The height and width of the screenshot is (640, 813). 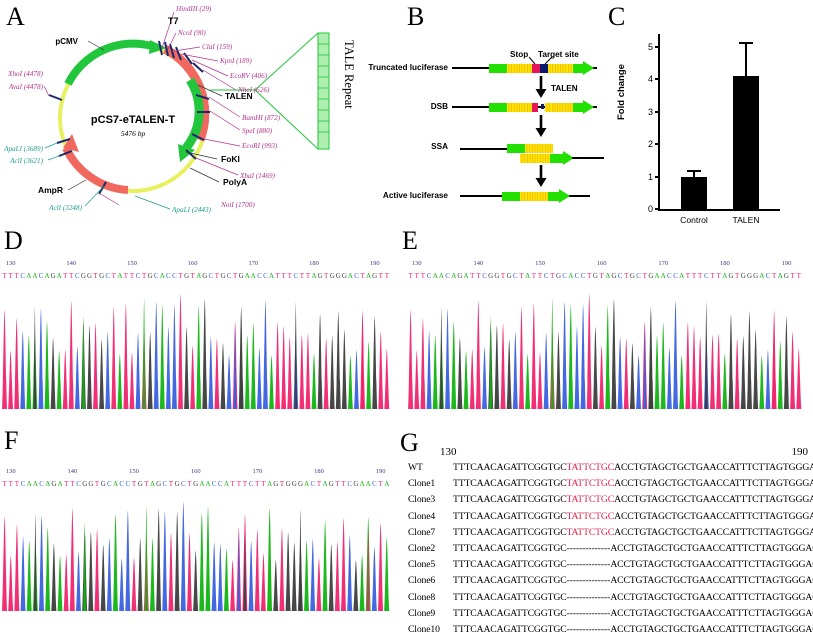 What do you see at coordinates (800, 452) in the screenshot?
I see `alignment-end-number: 190` at bounding box center [800, 452].